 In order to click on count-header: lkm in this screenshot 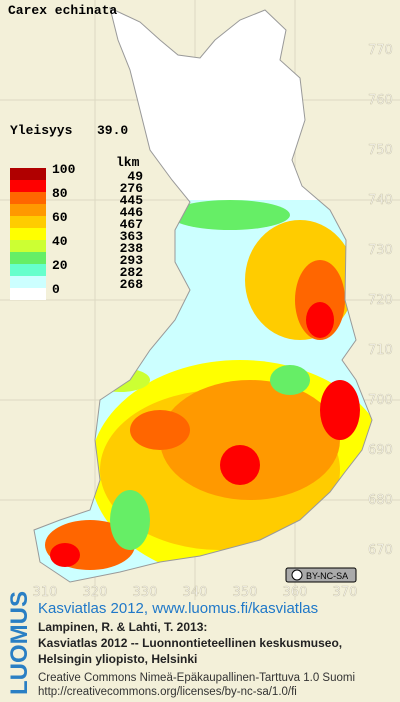, I will do `click(128, 162)`.